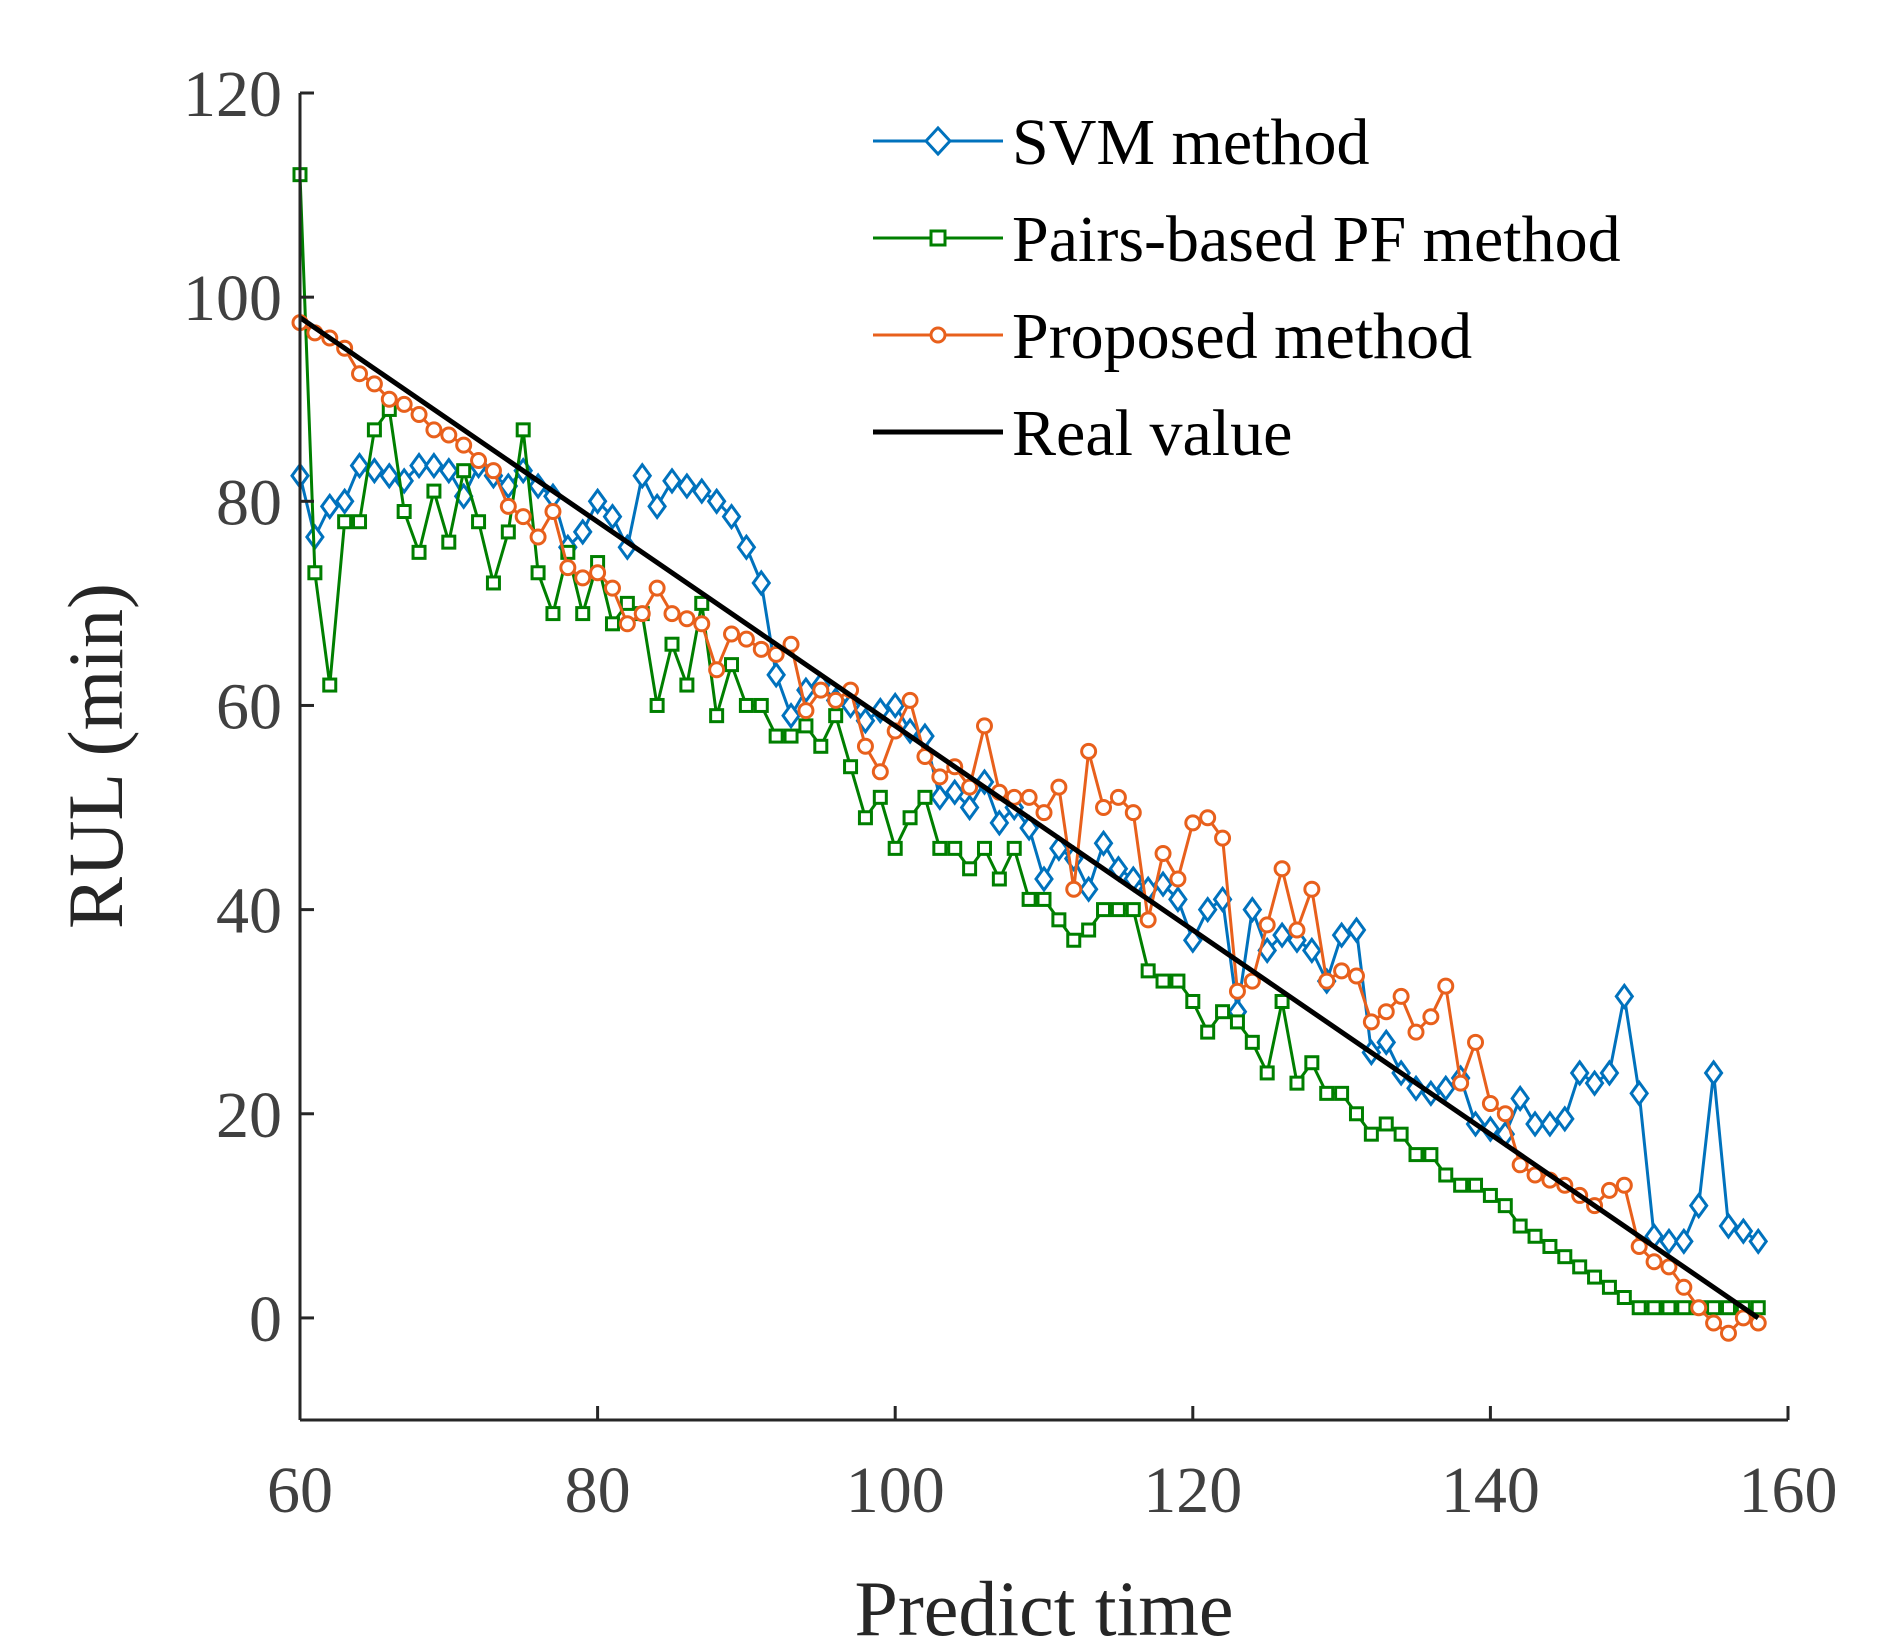 The width and height of the screenshot is (1884, 1648). What do you see at coordinates (1316, 239) in the screenshot?
I see `legend-label-pairs-pf: Pairs-based PF method` at bounding box center [1316, 239].